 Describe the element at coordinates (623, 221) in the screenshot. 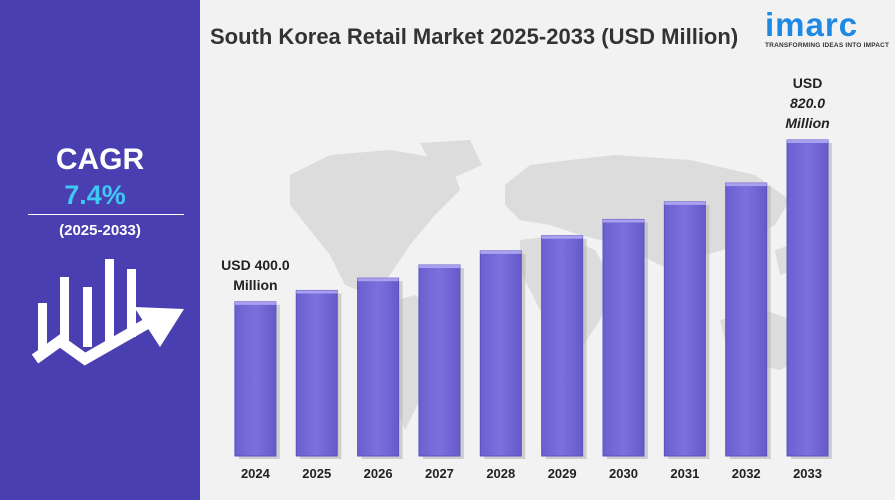

I see `bar-cap-2030` at that location.